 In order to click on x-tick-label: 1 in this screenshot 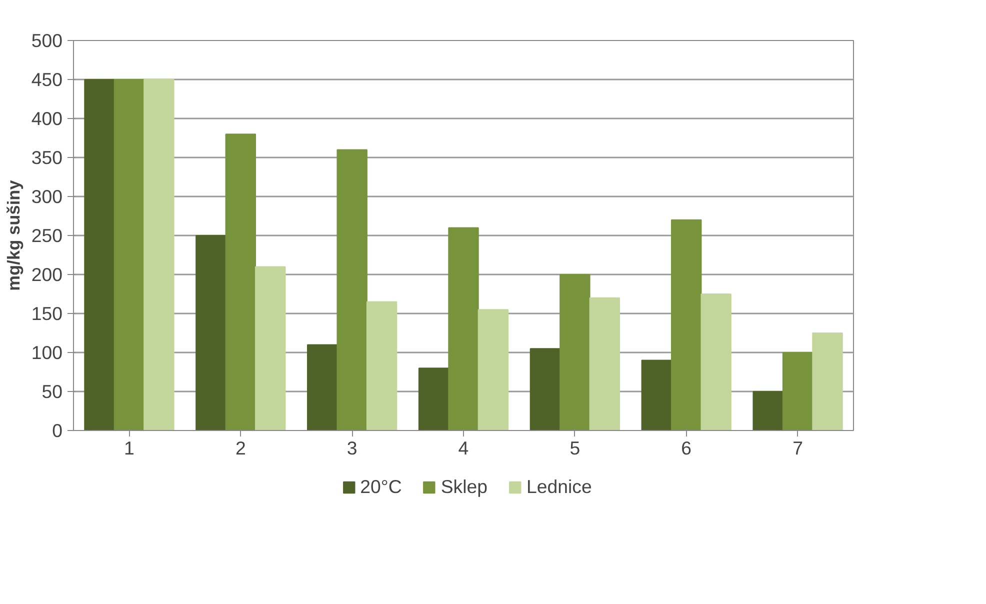, I will do `click(129, 448)`.